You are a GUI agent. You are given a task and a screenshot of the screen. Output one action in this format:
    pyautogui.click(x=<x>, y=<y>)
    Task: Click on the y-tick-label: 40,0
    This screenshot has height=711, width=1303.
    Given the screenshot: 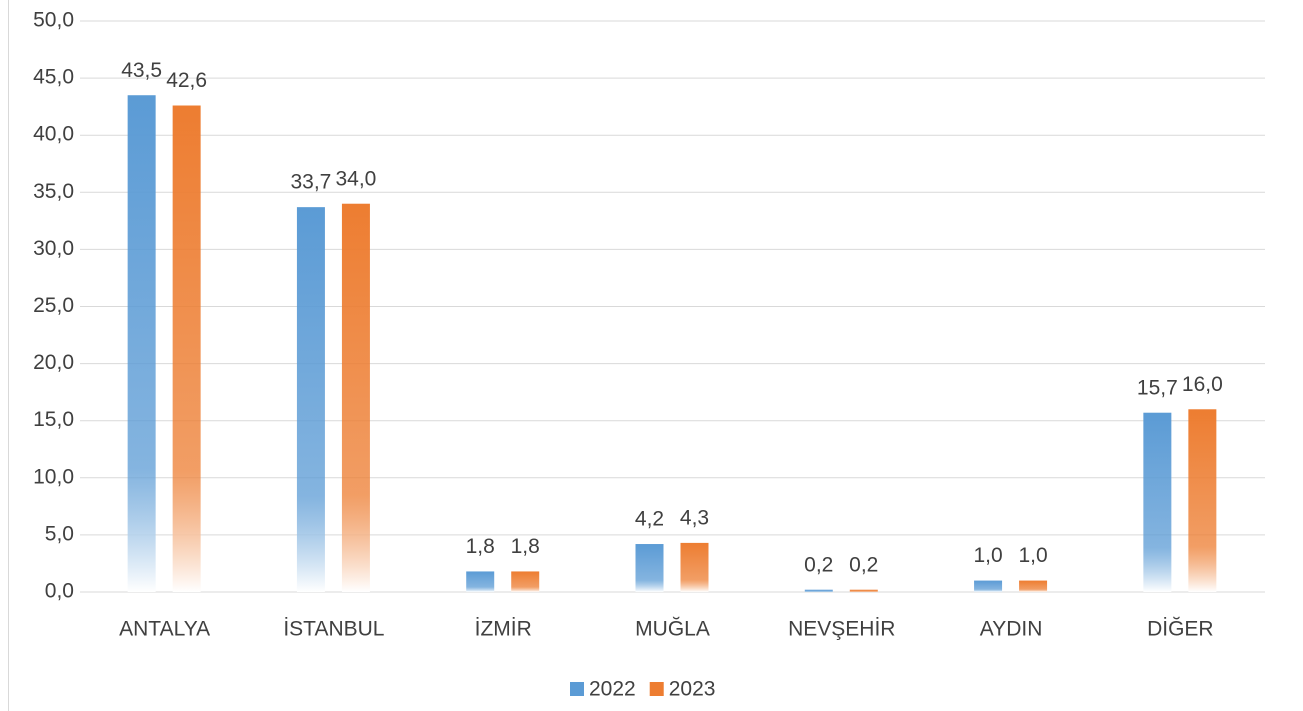 What is the action you would take?
    pyautogui.click(x=53, y=134)
    